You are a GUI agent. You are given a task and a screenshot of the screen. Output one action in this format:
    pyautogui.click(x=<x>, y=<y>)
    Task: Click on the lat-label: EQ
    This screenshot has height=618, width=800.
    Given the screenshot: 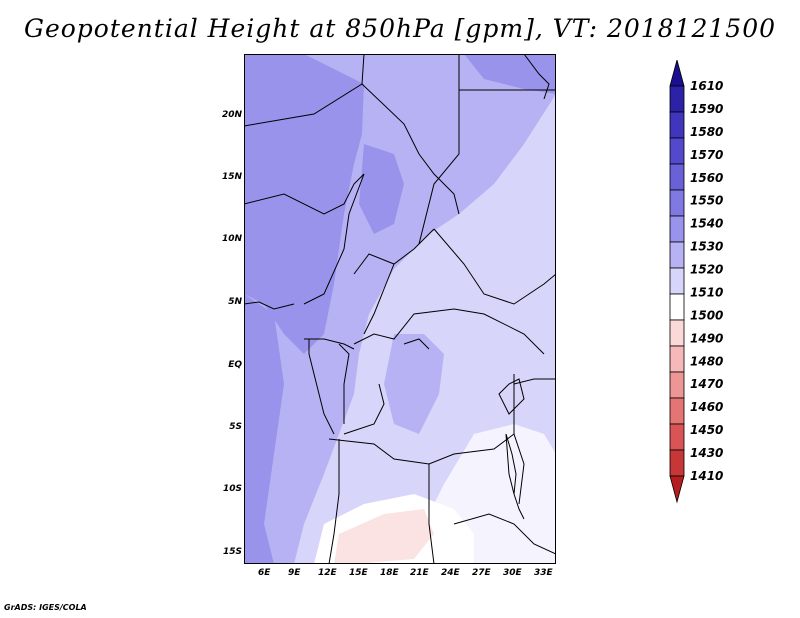 What is the action you would take?
    pyautogui.click(x=235, y=365)
    